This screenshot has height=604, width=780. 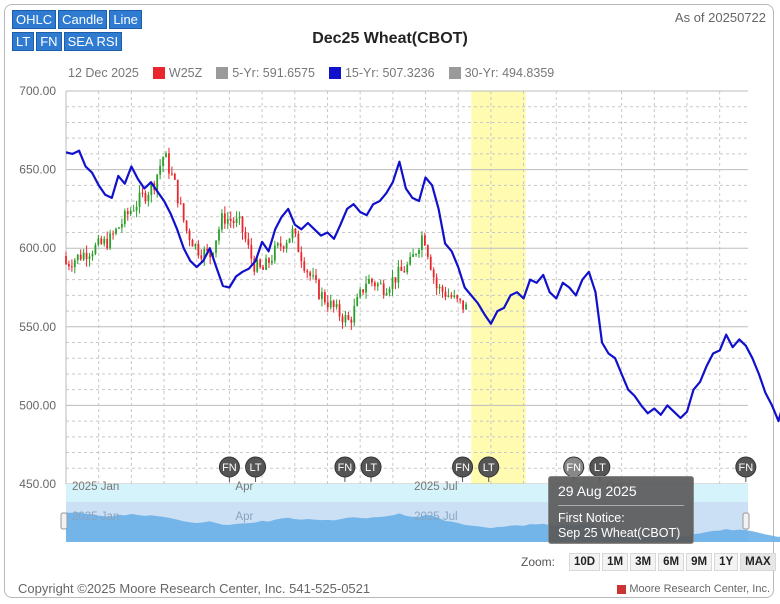 I want to click on legend-label: 15-Yr: 507.3236, so click(x=389, y=73).